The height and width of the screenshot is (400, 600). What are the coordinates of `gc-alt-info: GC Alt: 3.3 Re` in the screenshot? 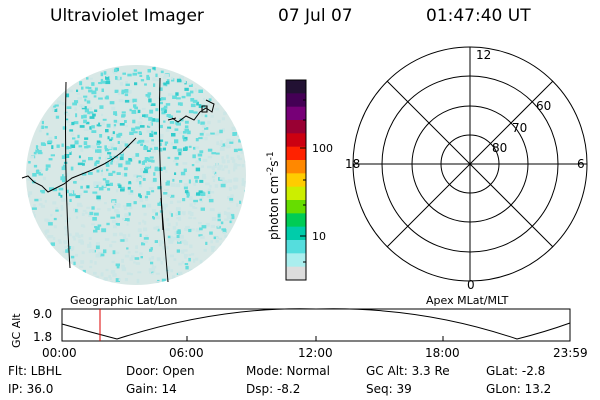 It's located at (408, 371).